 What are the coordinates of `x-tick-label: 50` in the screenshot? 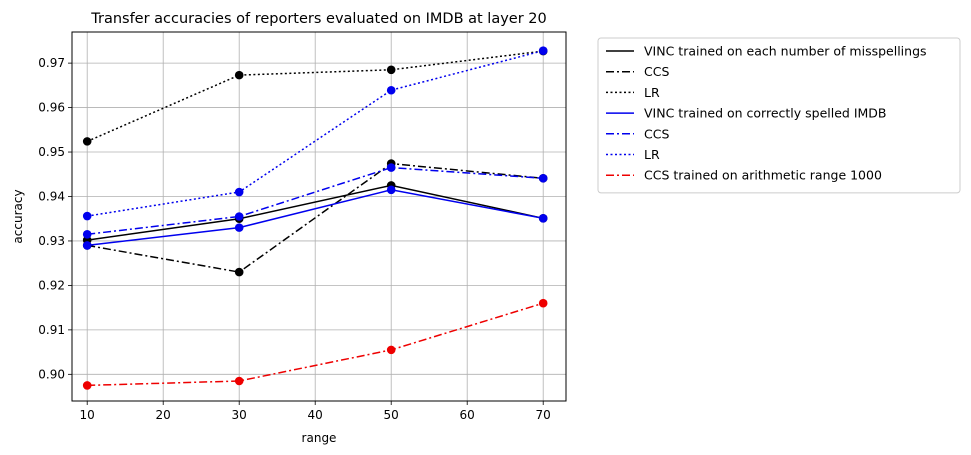 It's located at (391, 415).